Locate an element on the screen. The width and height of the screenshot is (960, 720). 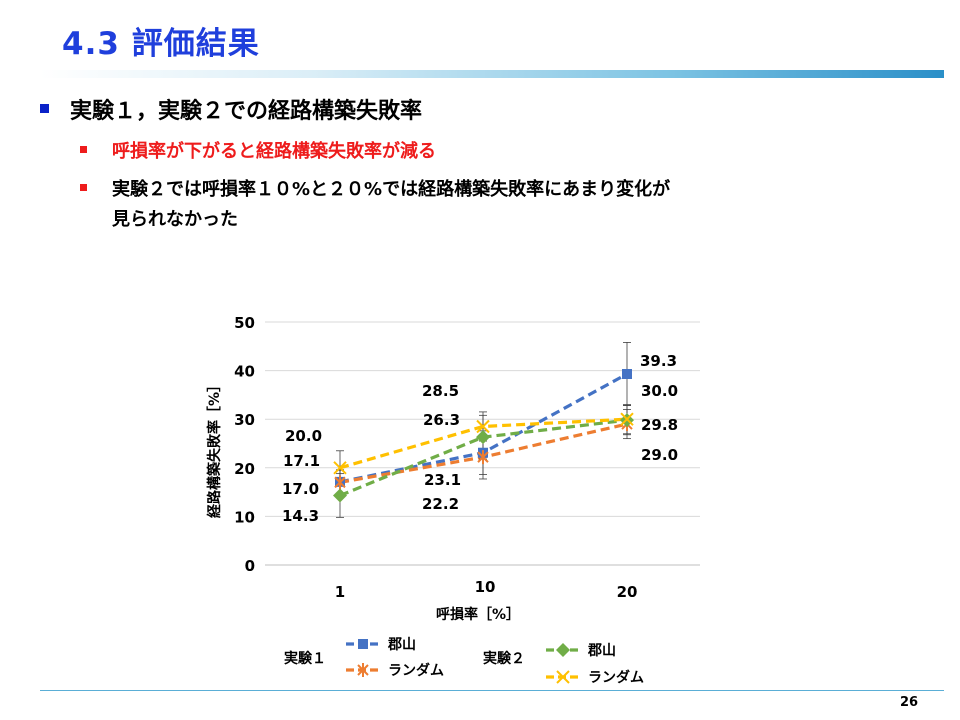
x-tick-label: 20 is located at coordinates (627, 592).